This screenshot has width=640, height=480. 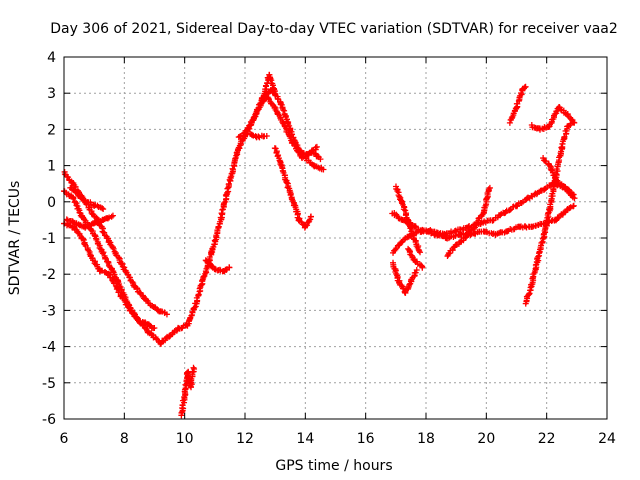 What do you see at coordinates (559, 178) in the screenshot?
I see `series-track-v` at bounding box center [559, 178].